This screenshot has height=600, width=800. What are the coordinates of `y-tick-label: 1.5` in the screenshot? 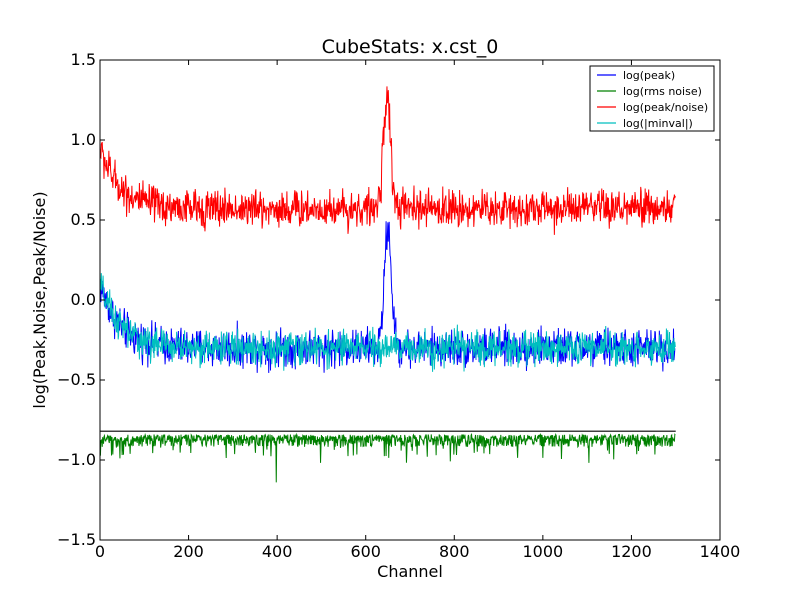 It's located at (83, 59).